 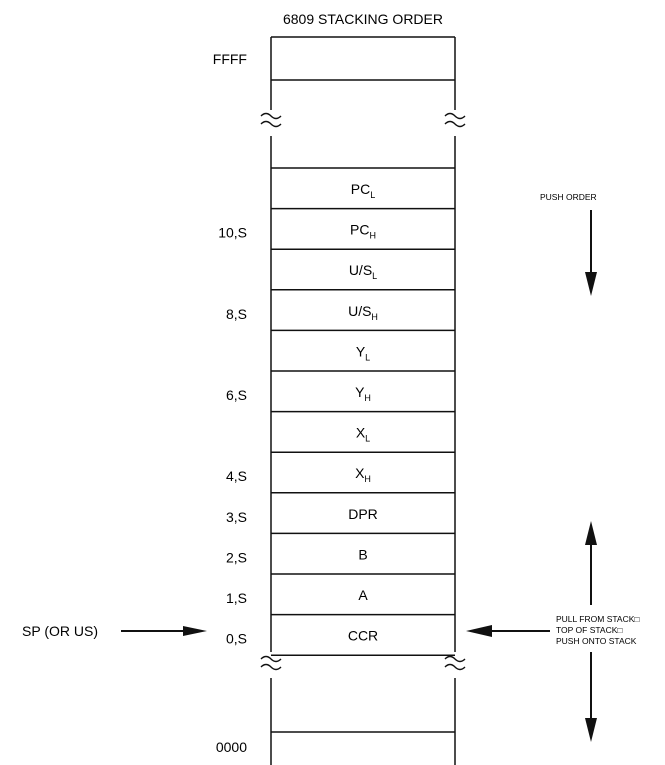 What do you see at coordinates (363, 434) in the screenshot?
I see `register-label-x-l: XL` at bounding box center [363, 434].